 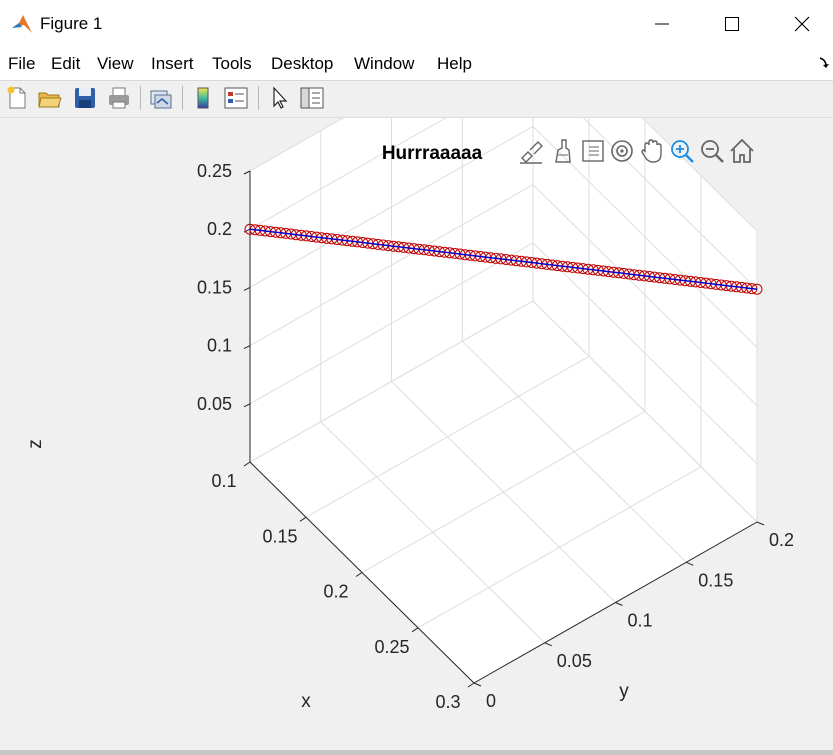 I want to click on print-icon, so click(x=119, y=98).